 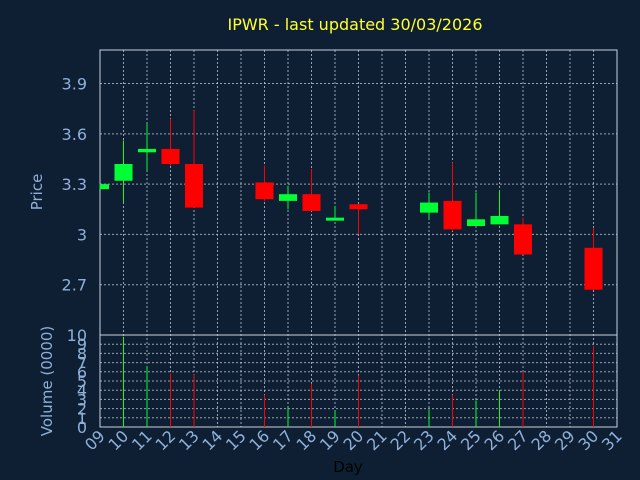 What do you see at coordinates (348, 467) in the screenshot?
I see `x-axis-label: Day` at bounding box center [348, 467].